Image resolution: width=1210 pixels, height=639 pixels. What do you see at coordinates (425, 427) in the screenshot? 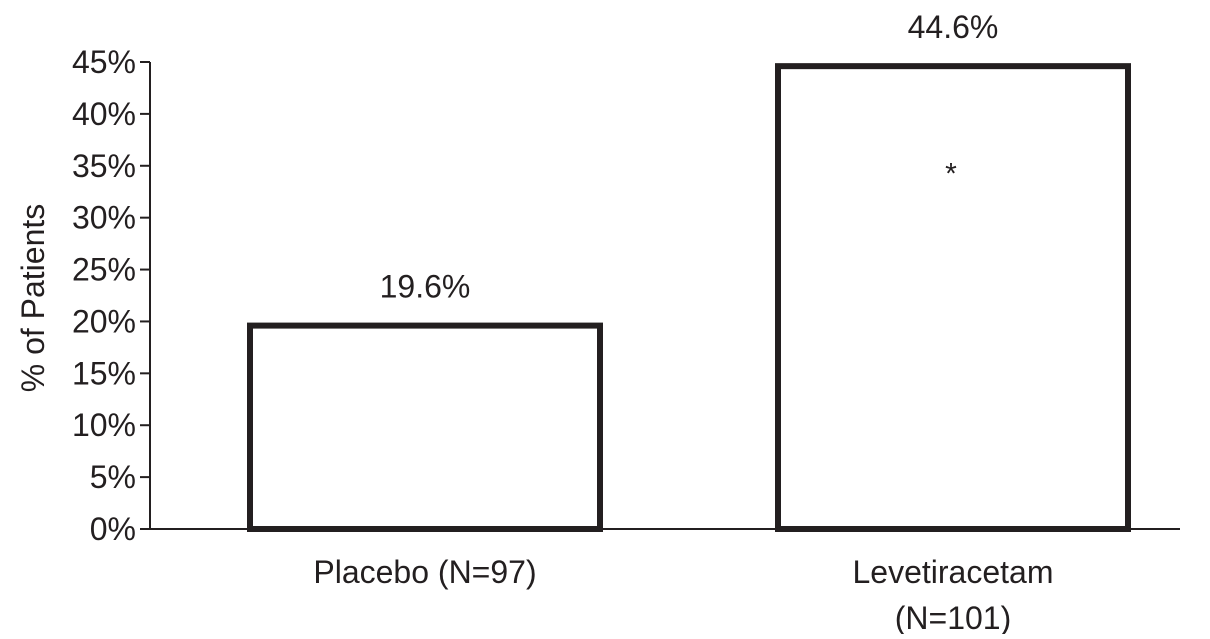
I see `bar` at bounding box center [425, 427].